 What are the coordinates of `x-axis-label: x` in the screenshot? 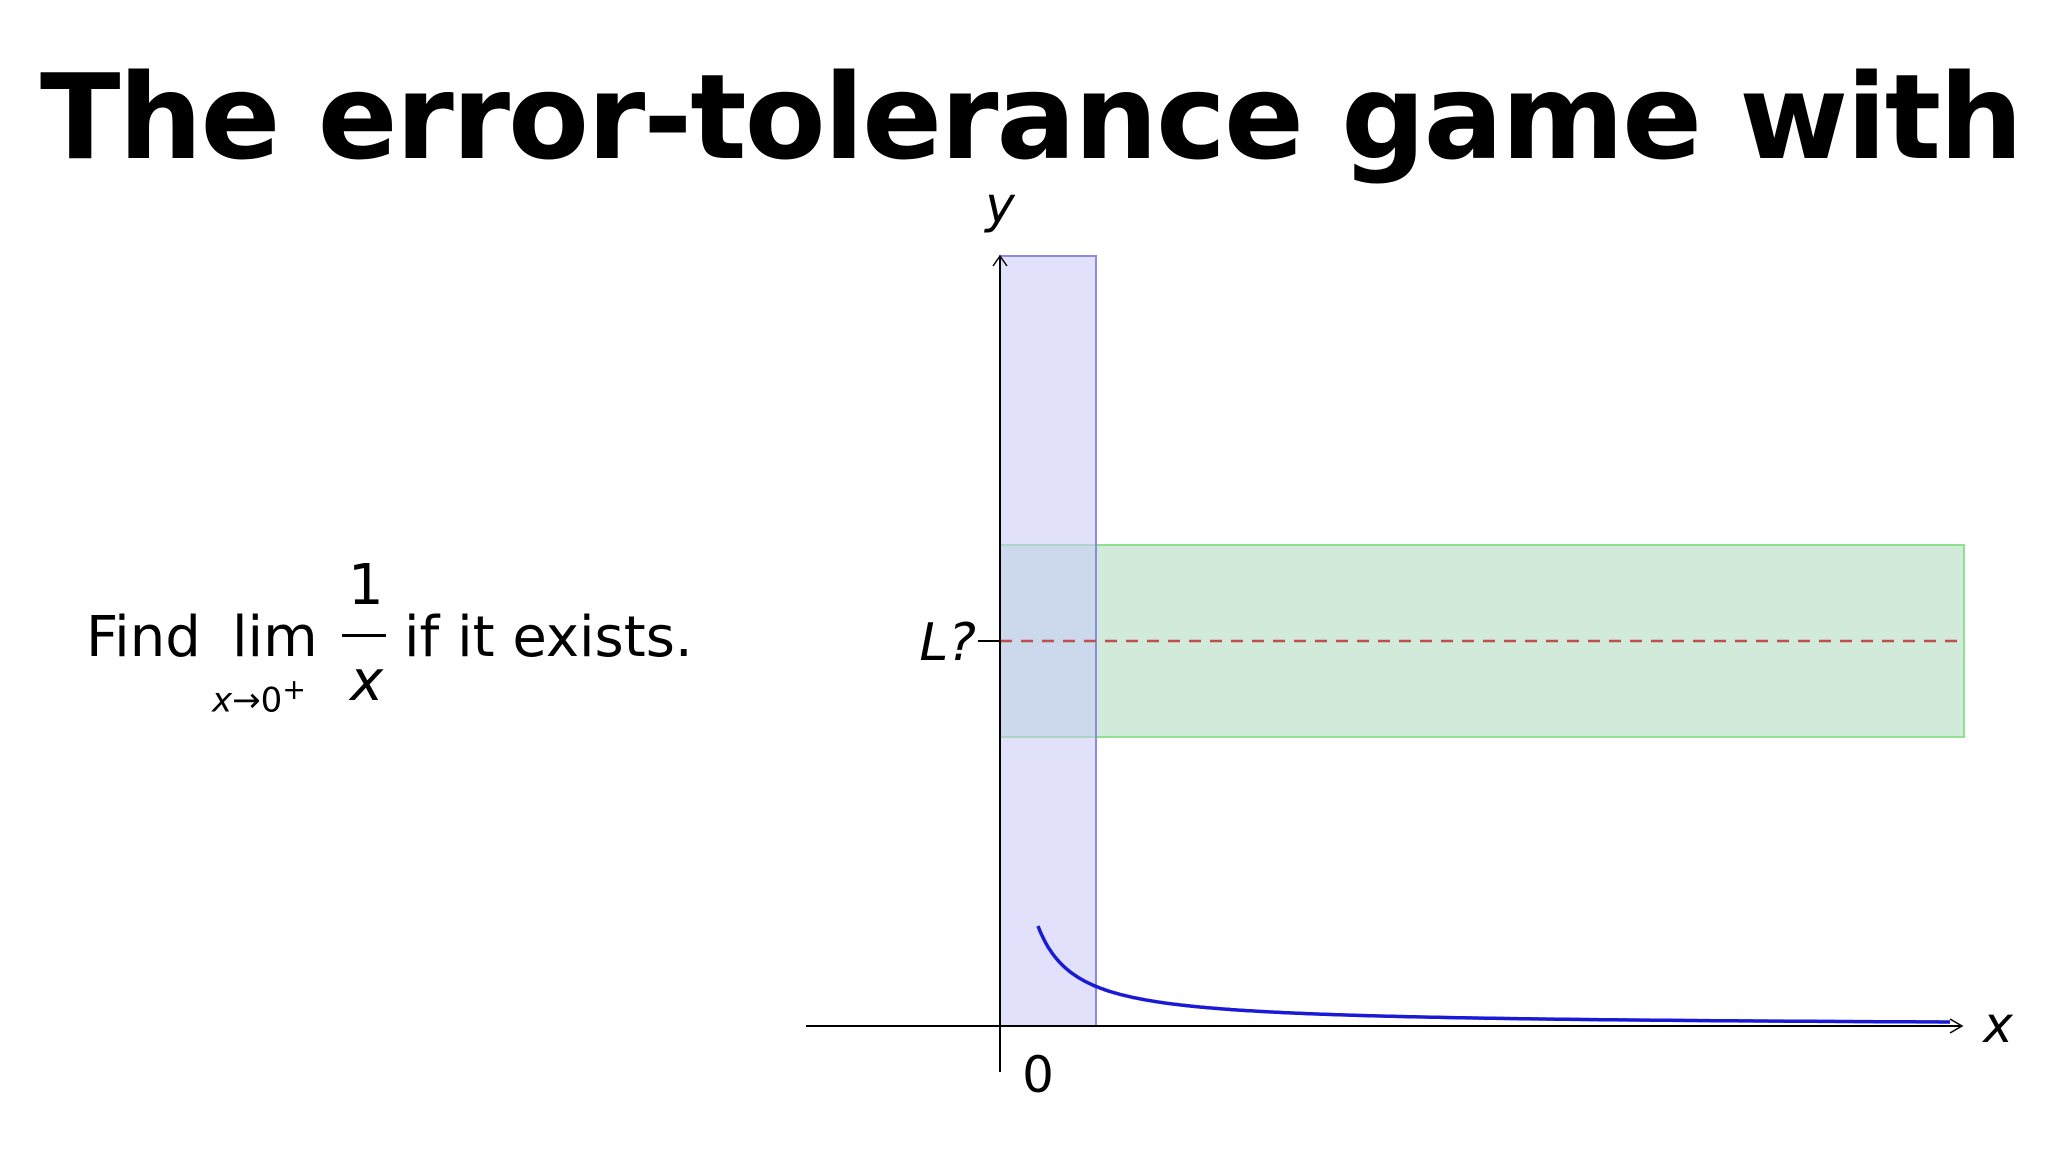 It's located at (1997, 1025).